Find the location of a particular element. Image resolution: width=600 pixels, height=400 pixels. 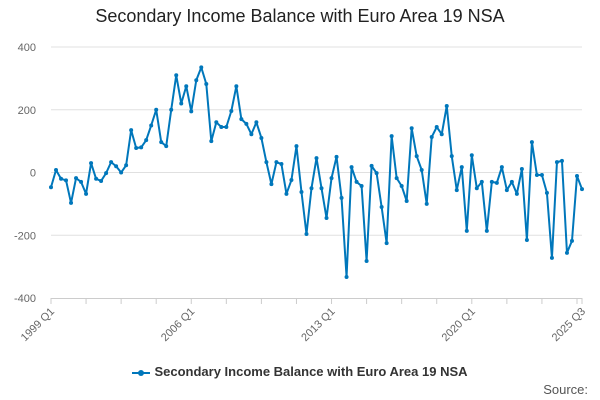

x-tick-label: 2006 Q1 is located at coordinates (178, 325).